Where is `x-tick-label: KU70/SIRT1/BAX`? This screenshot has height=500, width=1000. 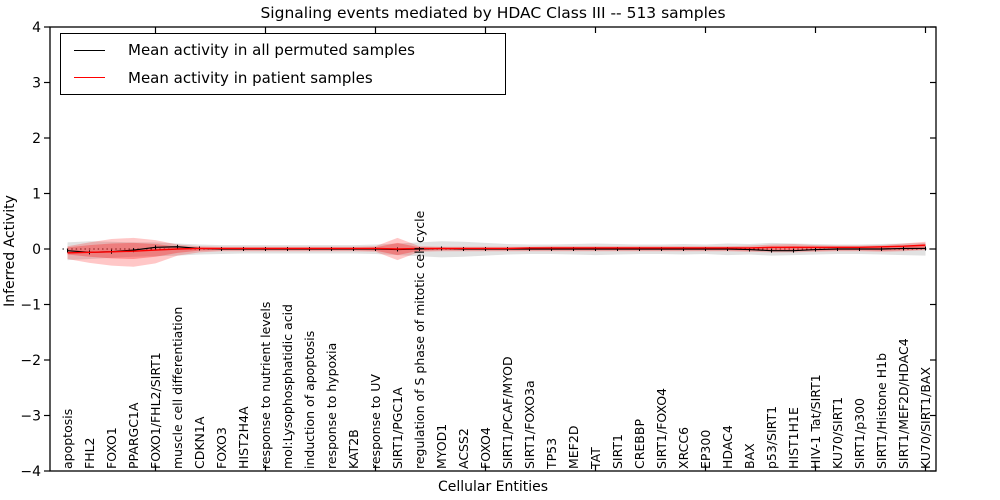 x-tick-label: KU70/SIRT1/BAX is located at coordinates (925, 418).